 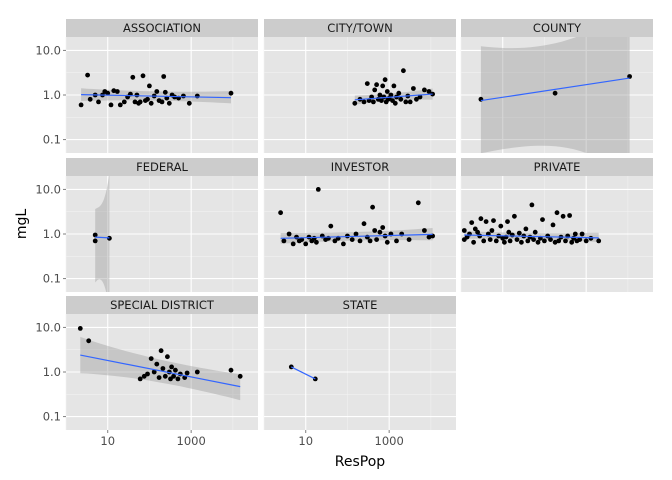 I want to click on y-tick-label: 10.0, so click(x=48, y=327).